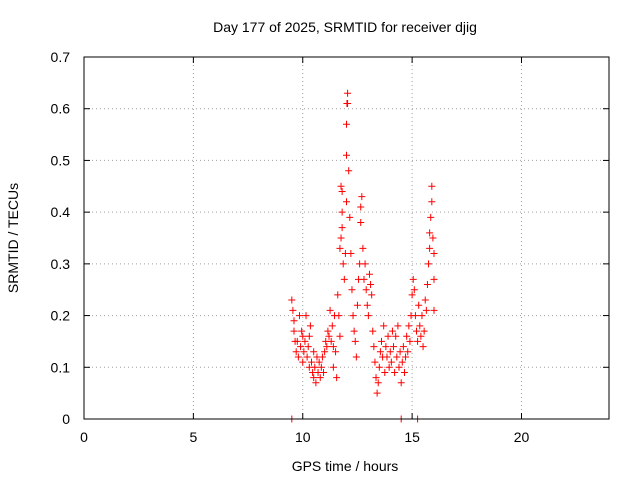 The image size is (640, 480). Describe the element at coordinates (61, 109) in the screenshot. I see `y-tick-label: 0.6` at that location.